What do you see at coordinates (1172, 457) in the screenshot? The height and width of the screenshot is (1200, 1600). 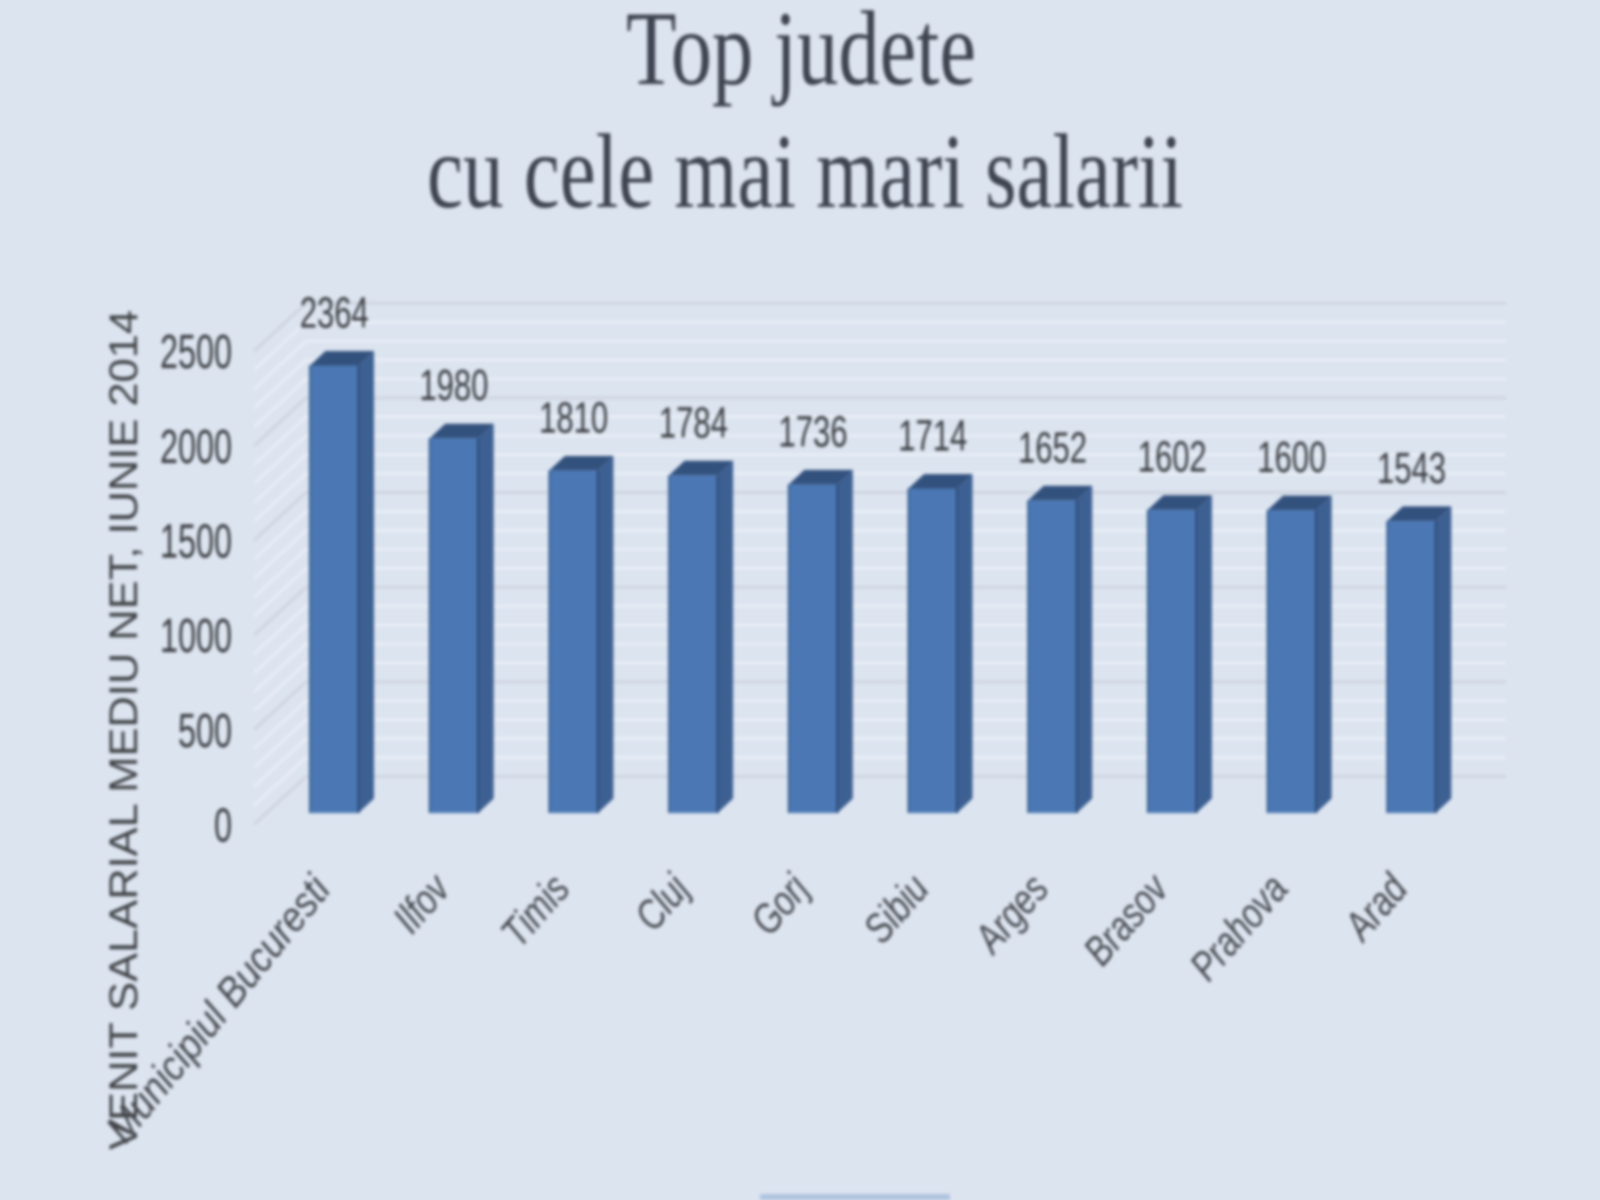 I see `svg-text: 1602` at bounding box center [1172, 457].